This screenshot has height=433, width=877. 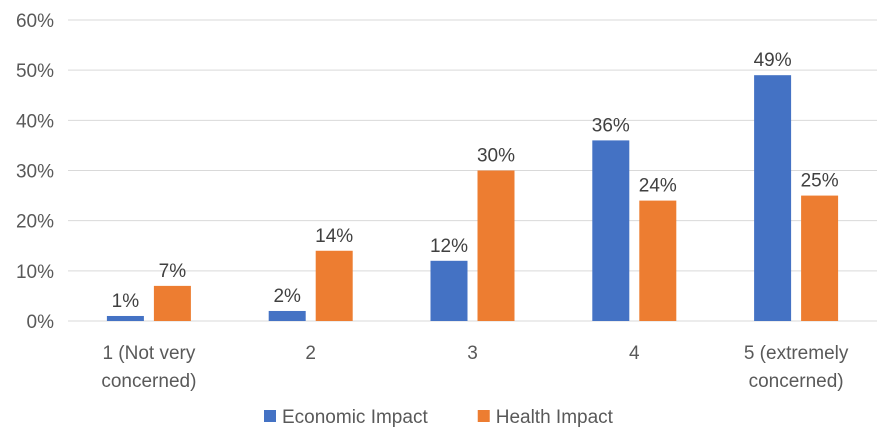 I want to click on y-tick-label: 0%, so click(x=41, y=322).